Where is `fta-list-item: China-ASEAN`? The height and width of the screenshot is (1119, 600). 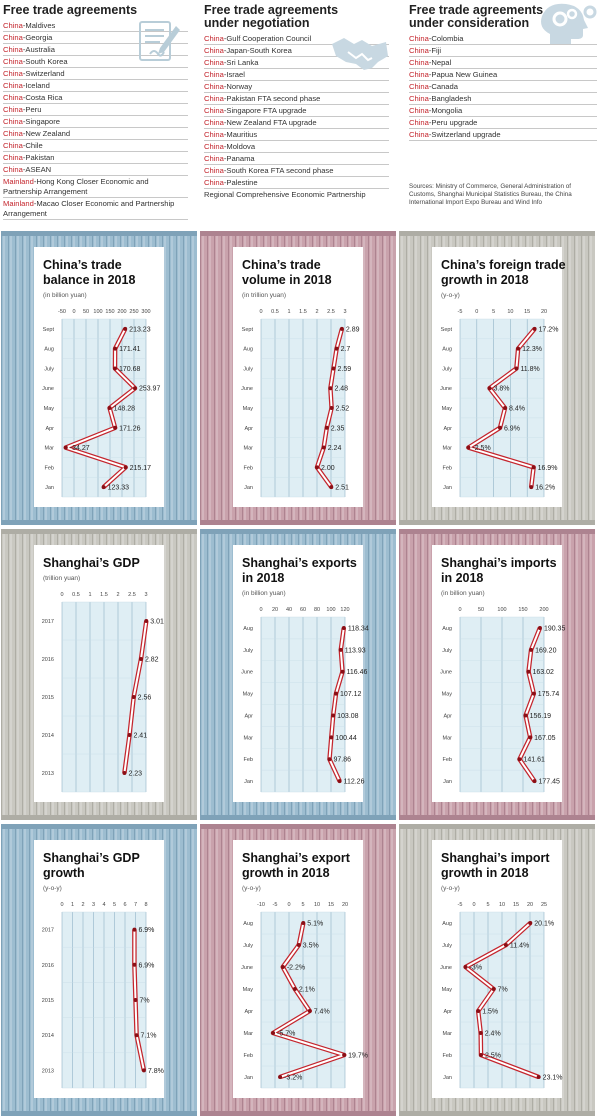
fta-list-item: China-ASEAN is located at coordinates (95, 170).